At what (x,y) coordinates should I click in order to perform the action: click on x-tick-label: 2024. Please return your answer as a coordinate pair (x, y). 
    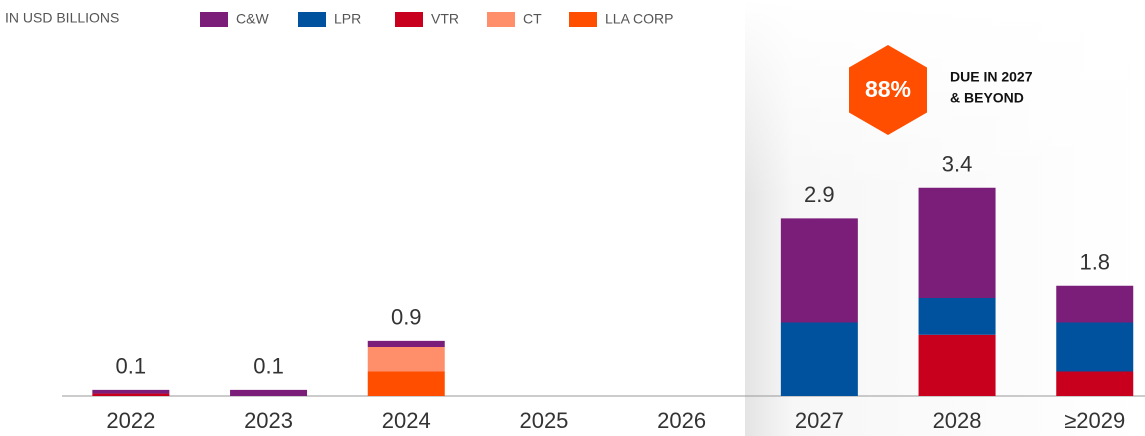
    Looking at the image, I should click on (406, 420).